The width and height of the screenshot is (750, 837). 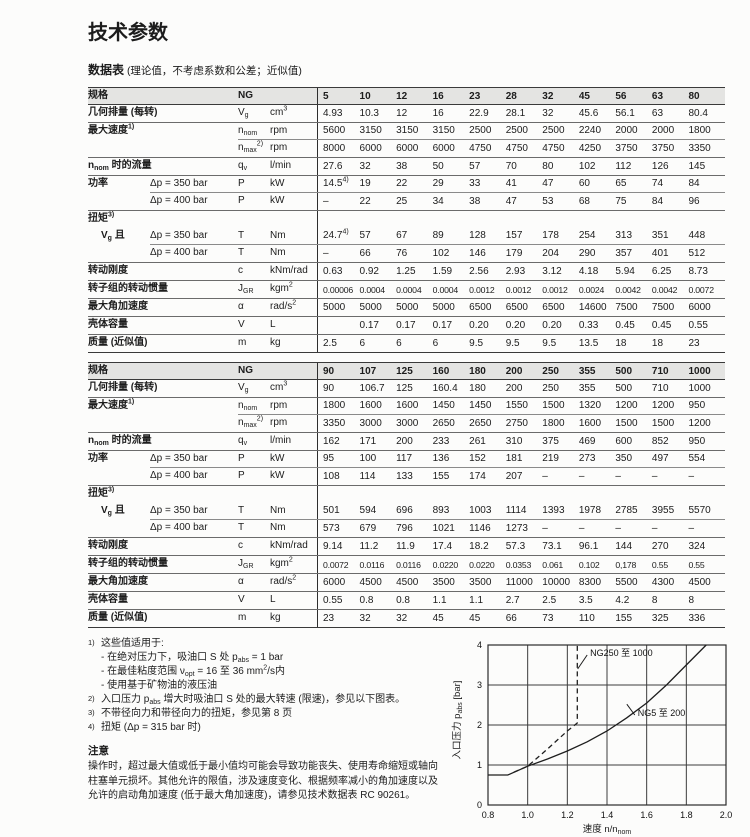 I want to click on size-header-cell: 23, so click(x=475, y=96).